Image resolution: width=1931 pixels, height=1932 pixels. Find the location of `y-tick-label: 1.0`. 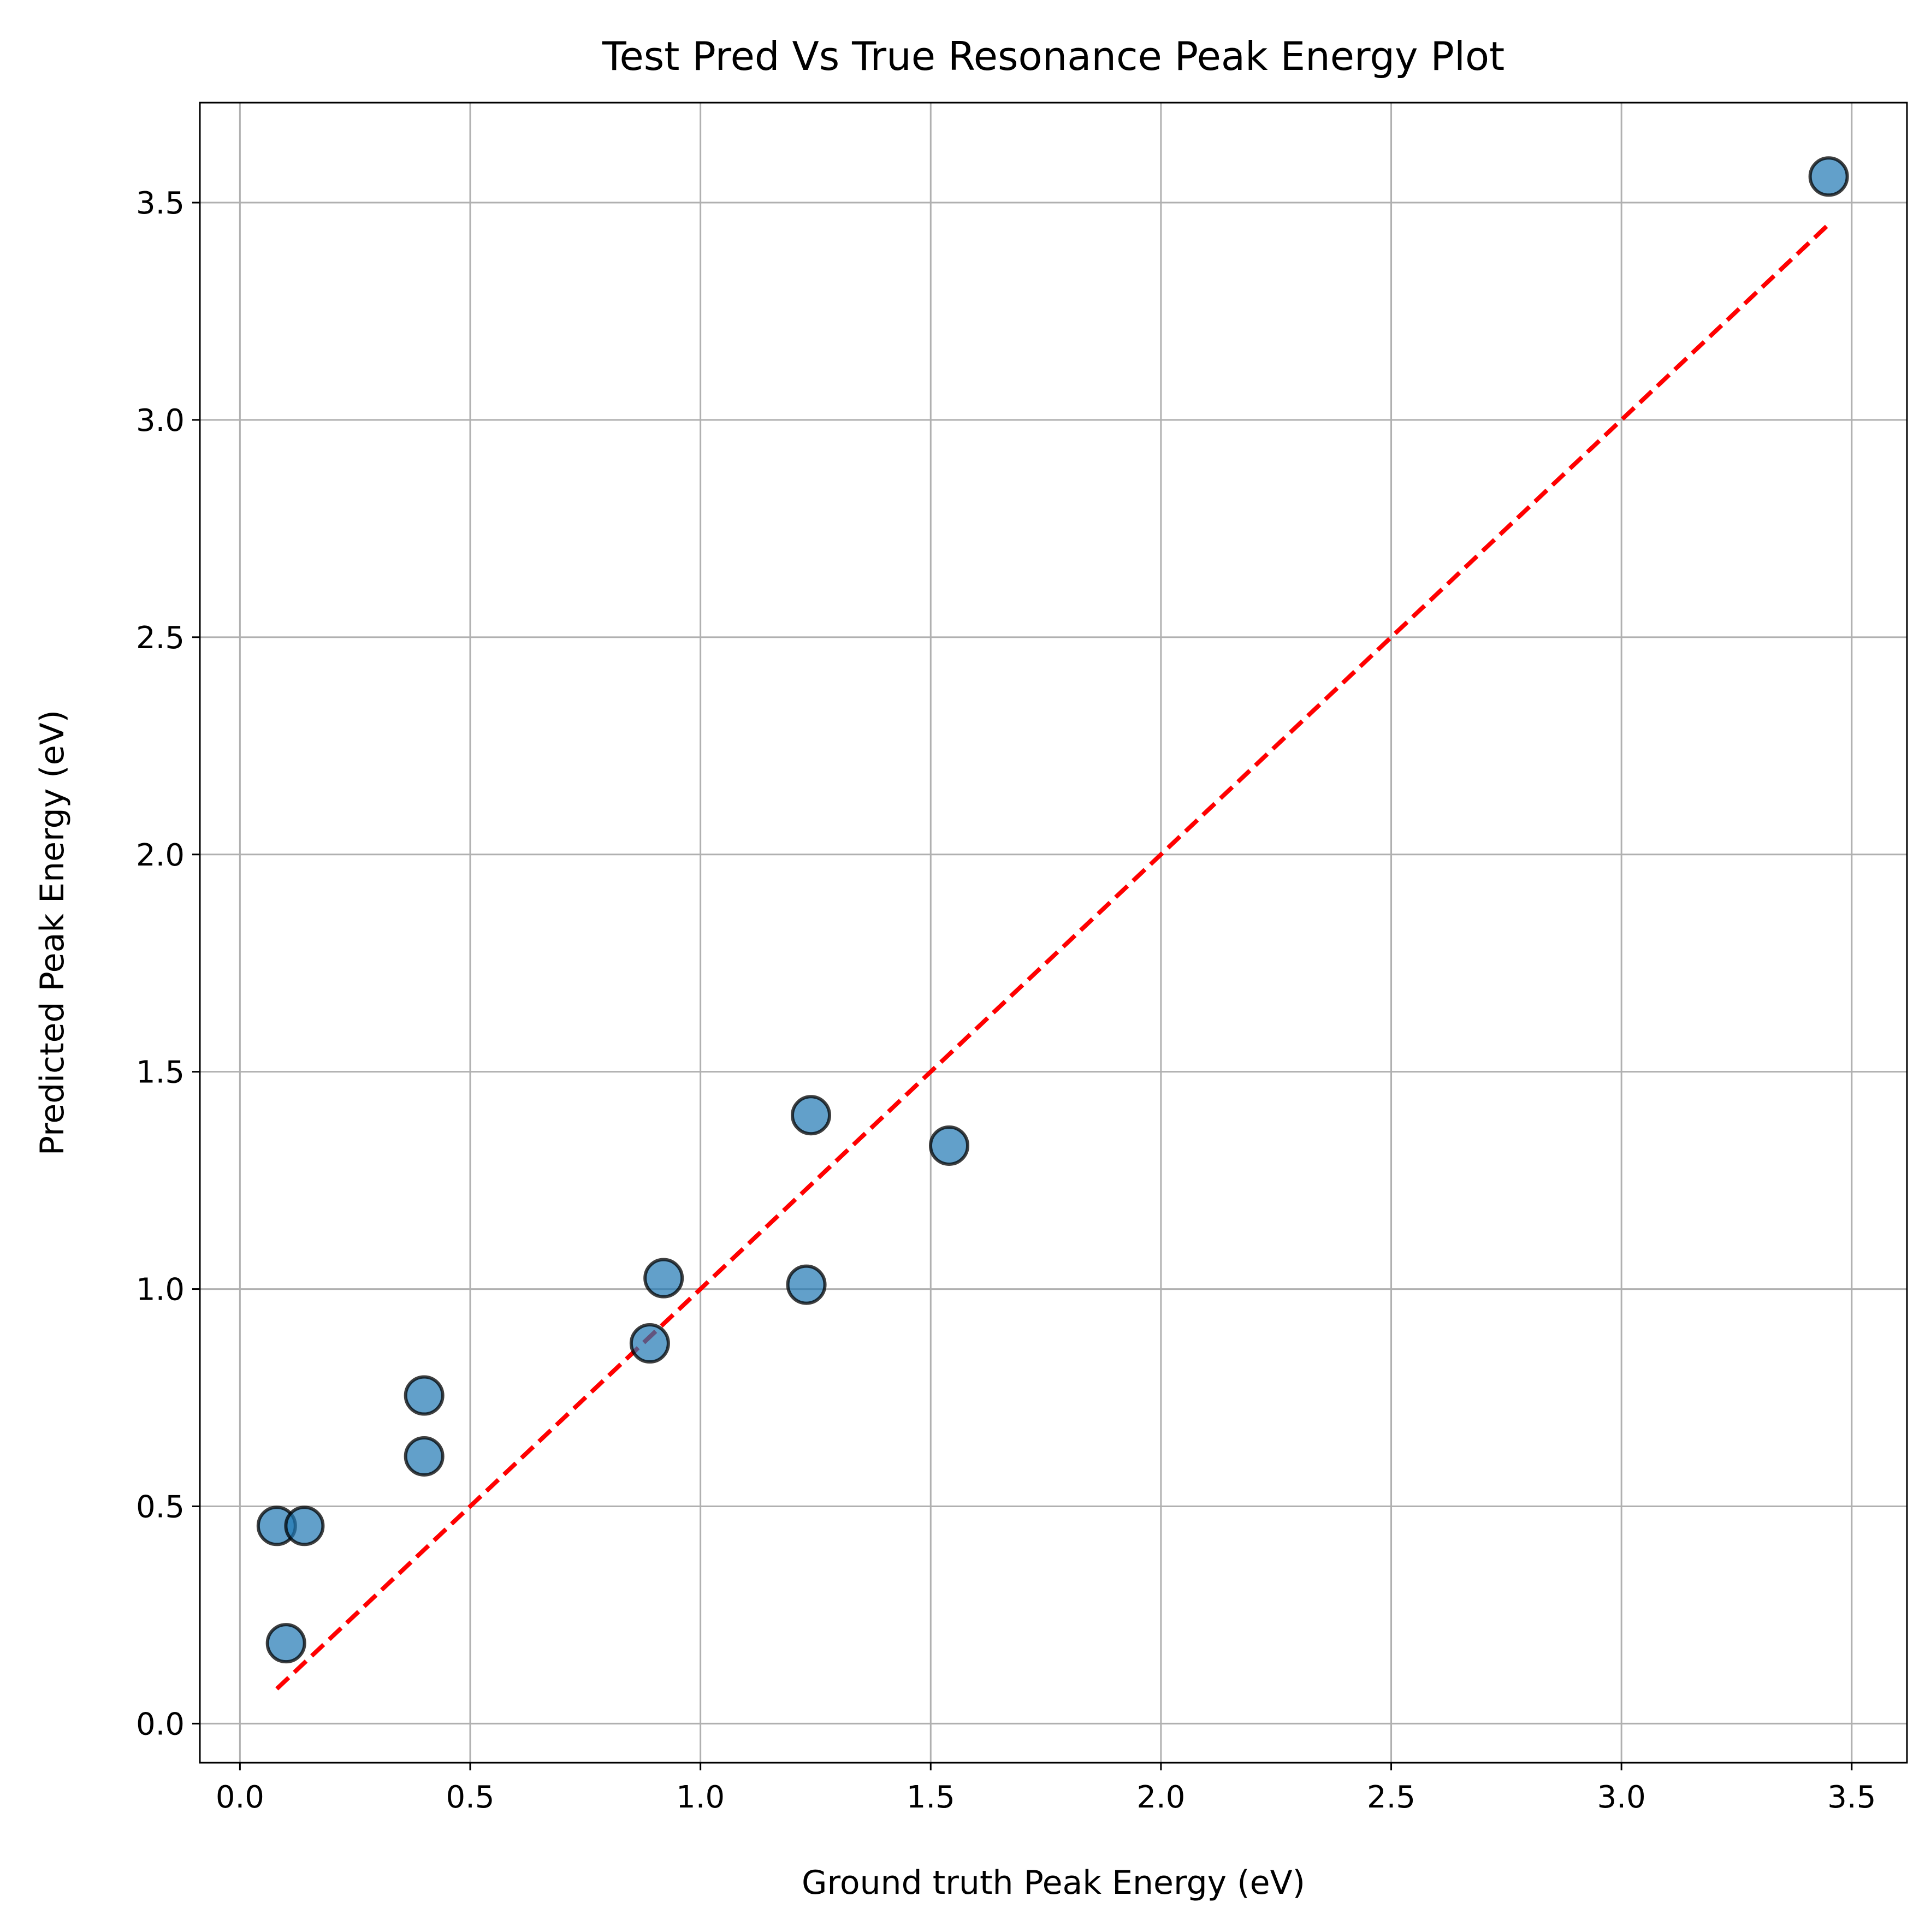

y-tick-label: 1.0 is located at coordinates (160, 1290).